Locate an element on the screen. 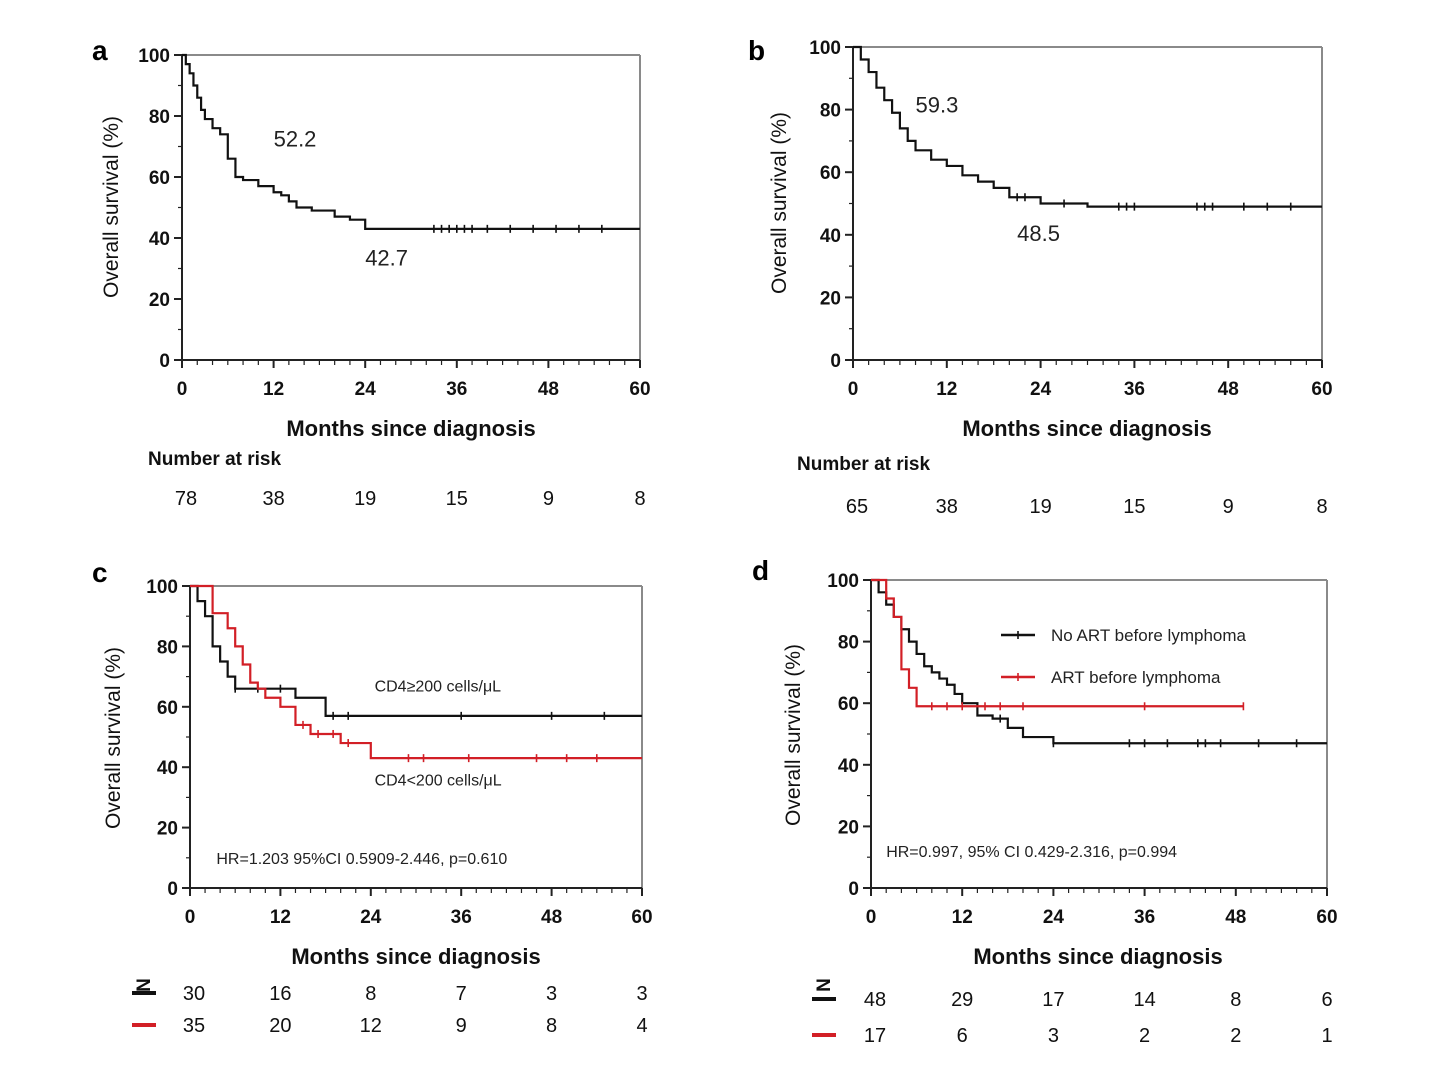 The image size is (1440, 1092). annotation-label: 42.7 is located at coordinates (386, 257).